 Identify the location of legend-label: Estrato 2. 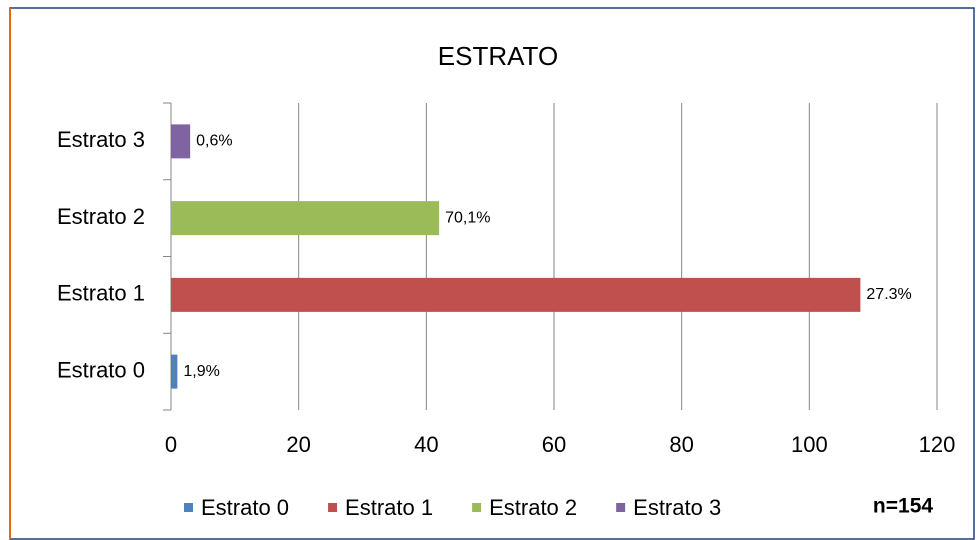
(533, 507).